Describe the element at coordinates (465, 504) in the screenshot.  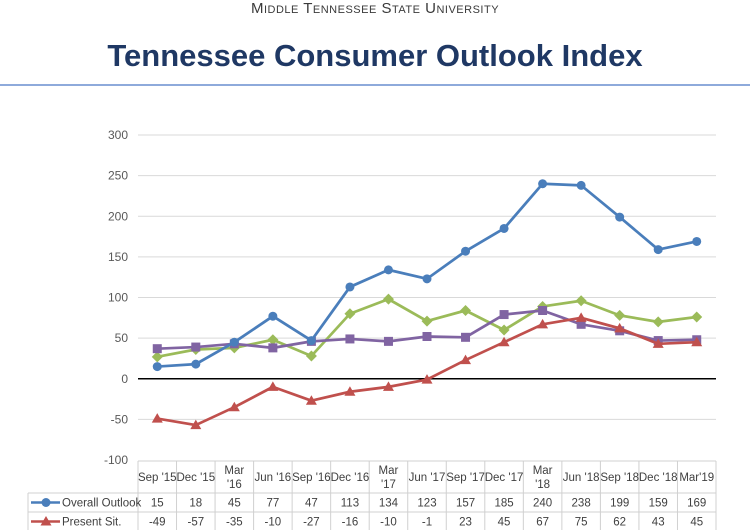
I see `table-cell-value: 157` at that location.